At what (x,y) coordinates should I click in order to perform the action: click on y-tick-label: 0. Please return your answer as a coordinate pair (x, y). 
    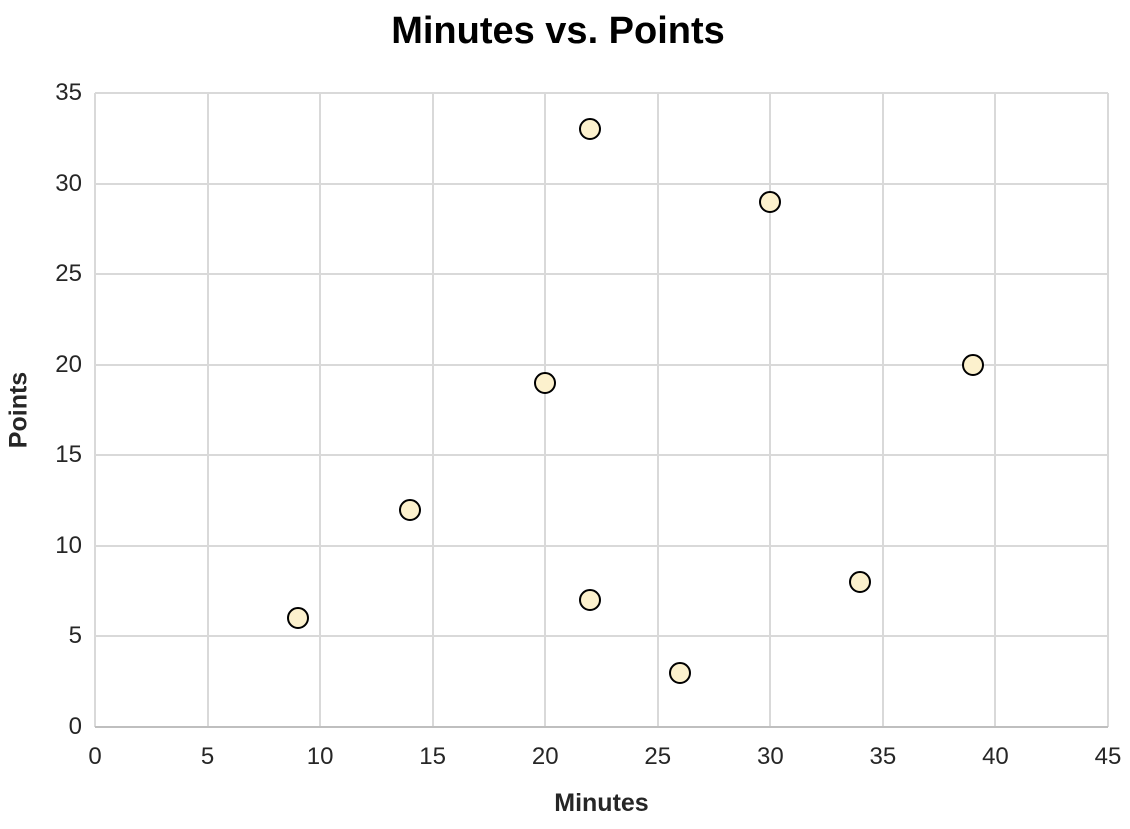
    Looking at the image, I should click on (75, 726).